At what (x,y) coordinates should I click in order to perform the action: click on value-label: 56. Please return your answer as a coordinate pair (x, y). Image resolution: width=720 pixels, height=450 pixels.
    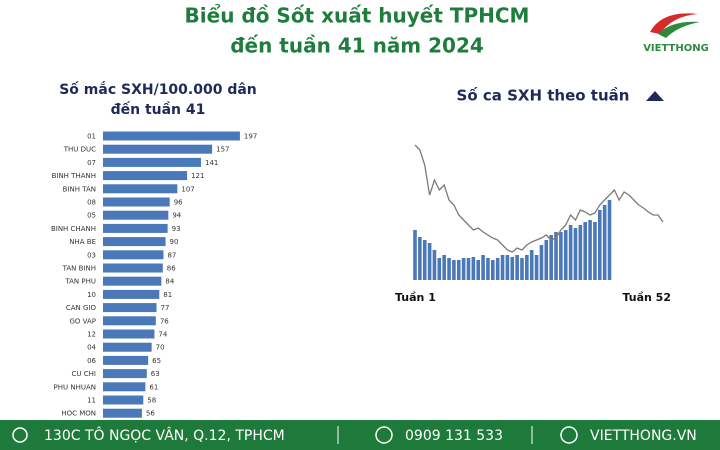
    Looking at the image, I should click on (150, 414).